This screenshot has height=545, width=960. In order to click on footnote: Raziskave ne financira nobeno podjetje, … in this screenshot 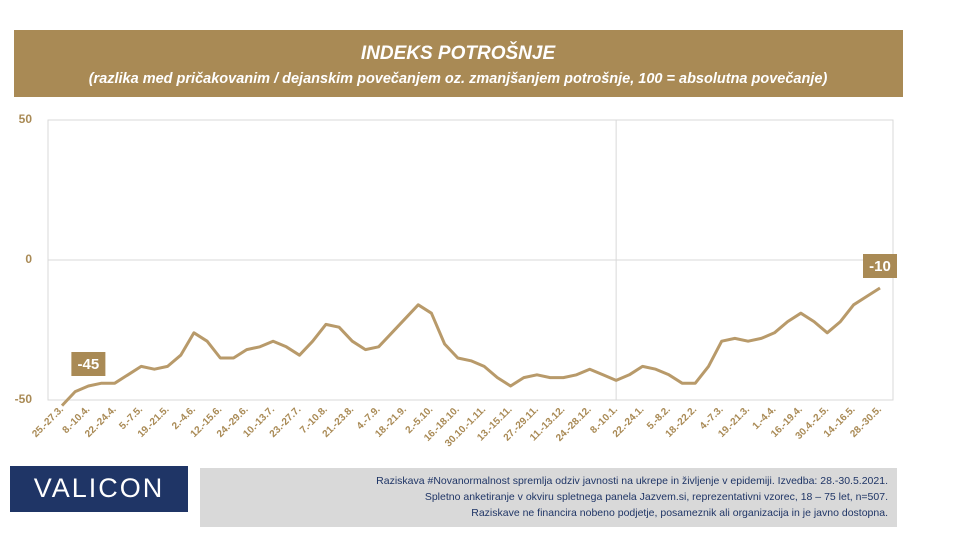, I will do `click(679, 513)`.